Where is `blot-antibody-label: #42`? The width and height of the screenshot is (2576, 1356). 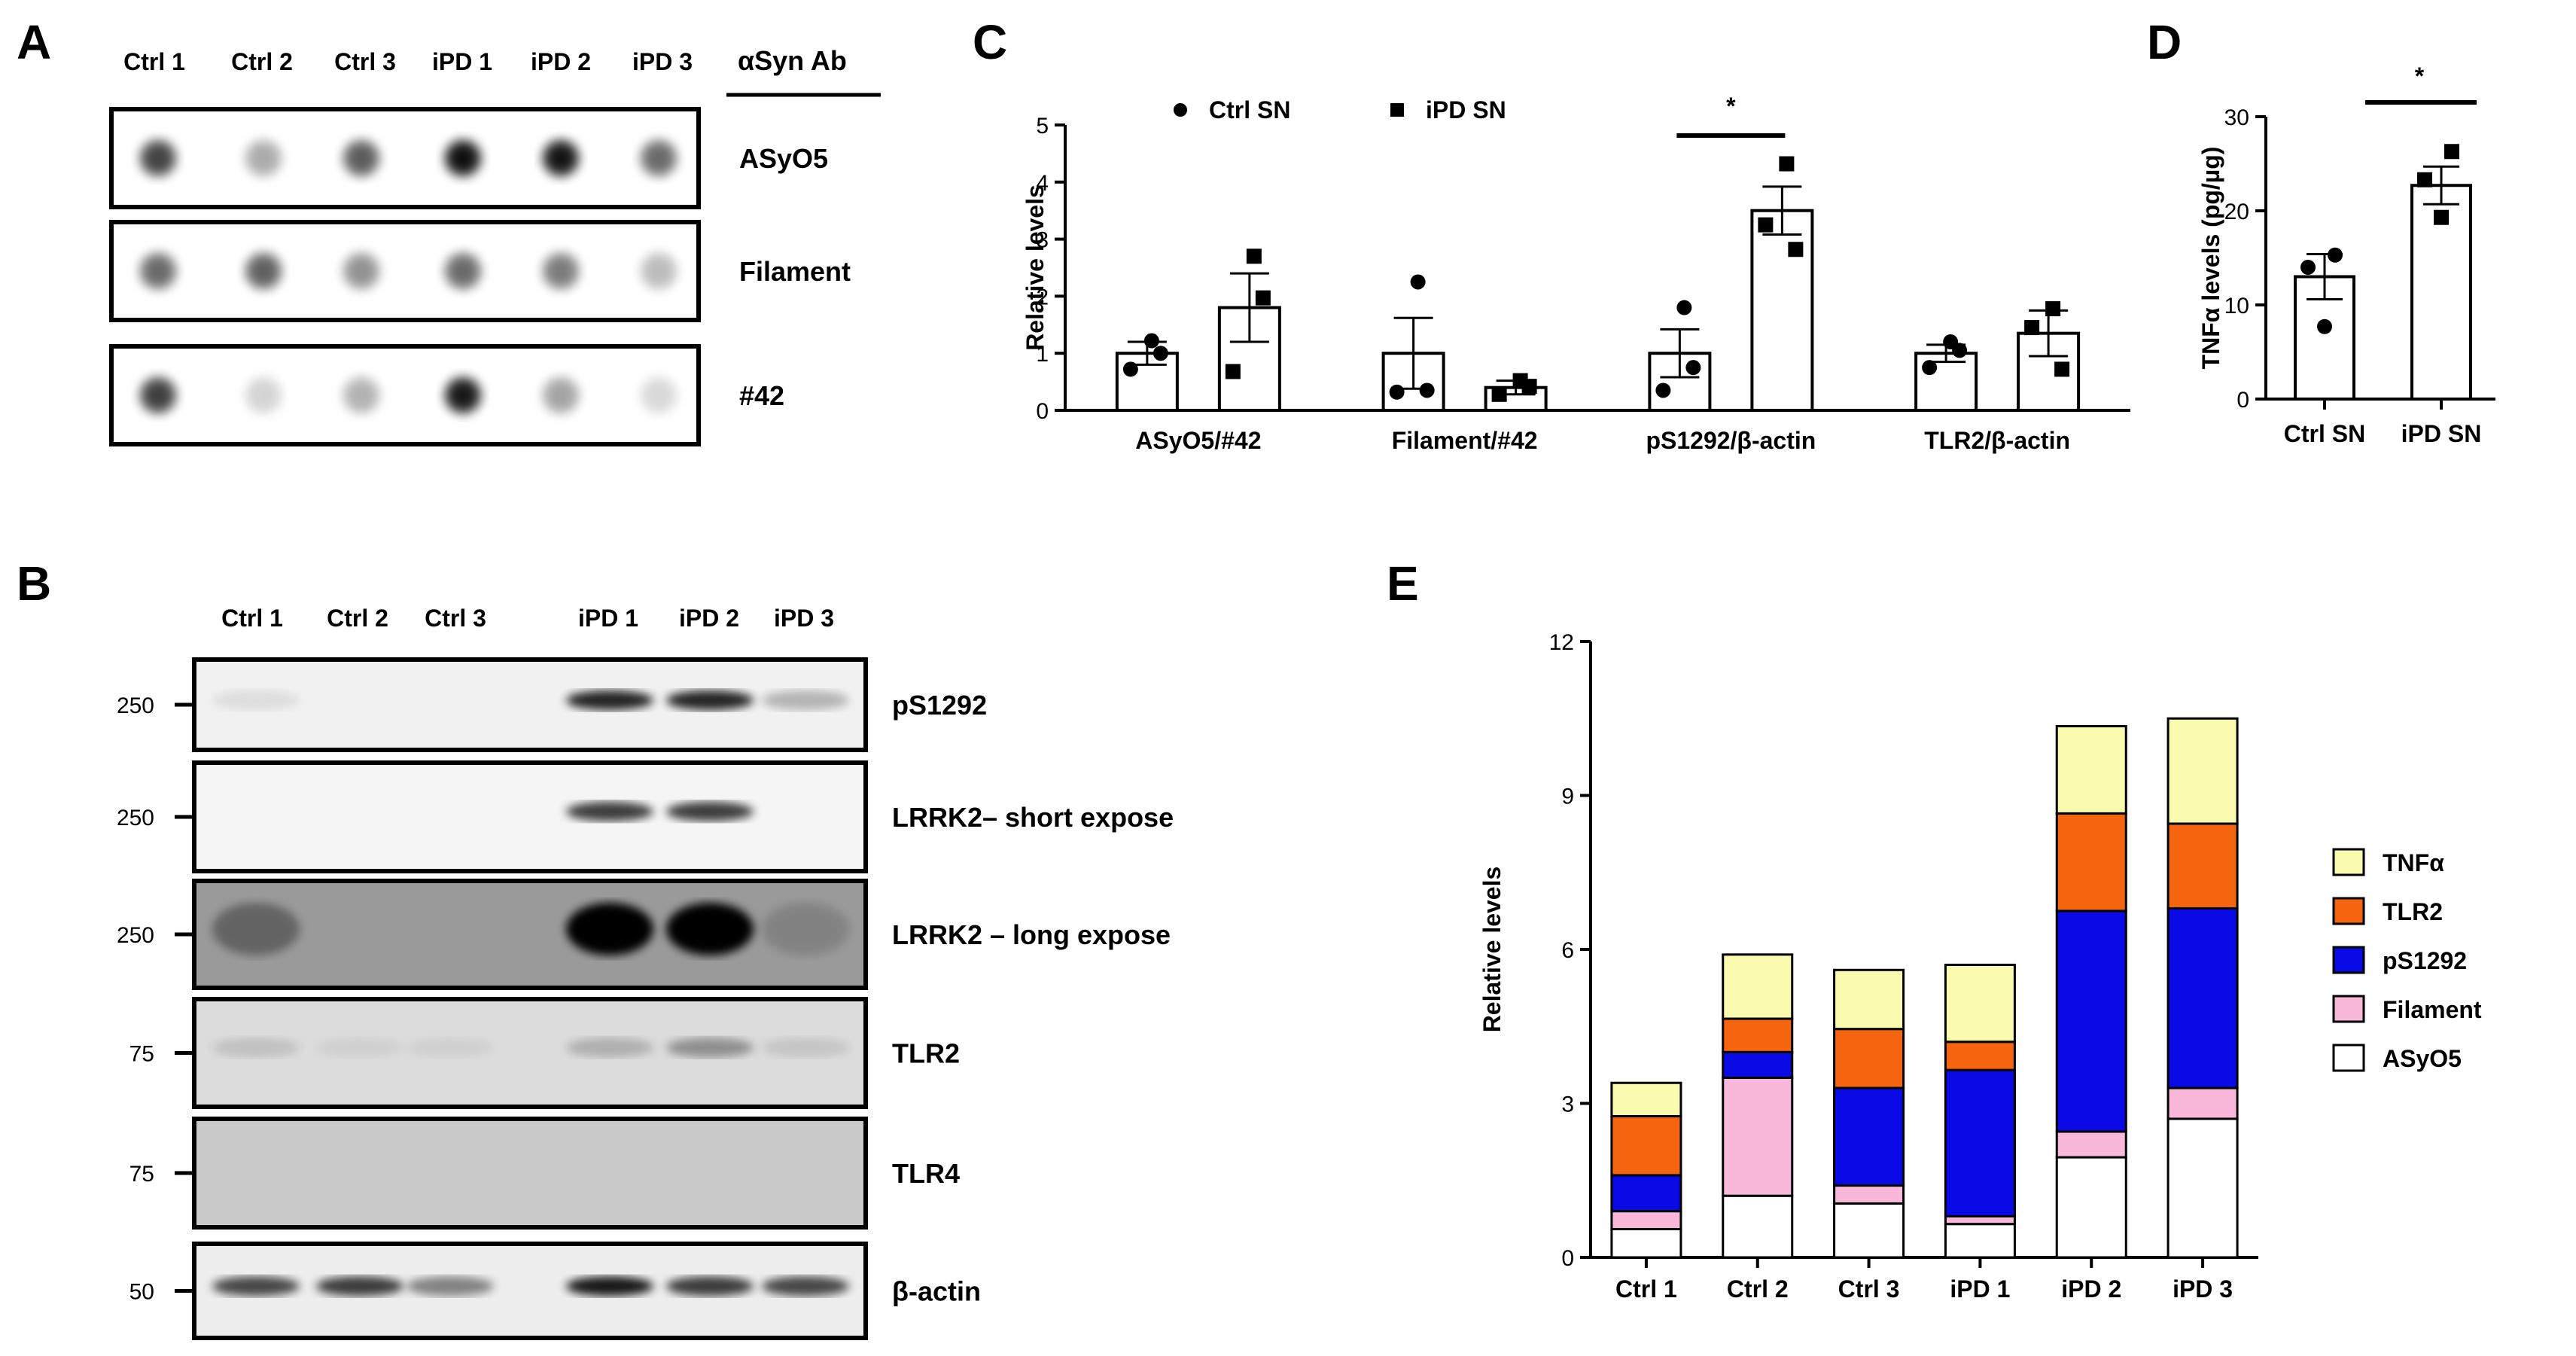
blot-antibody-label: #42 is located at coordinates (762, 395).